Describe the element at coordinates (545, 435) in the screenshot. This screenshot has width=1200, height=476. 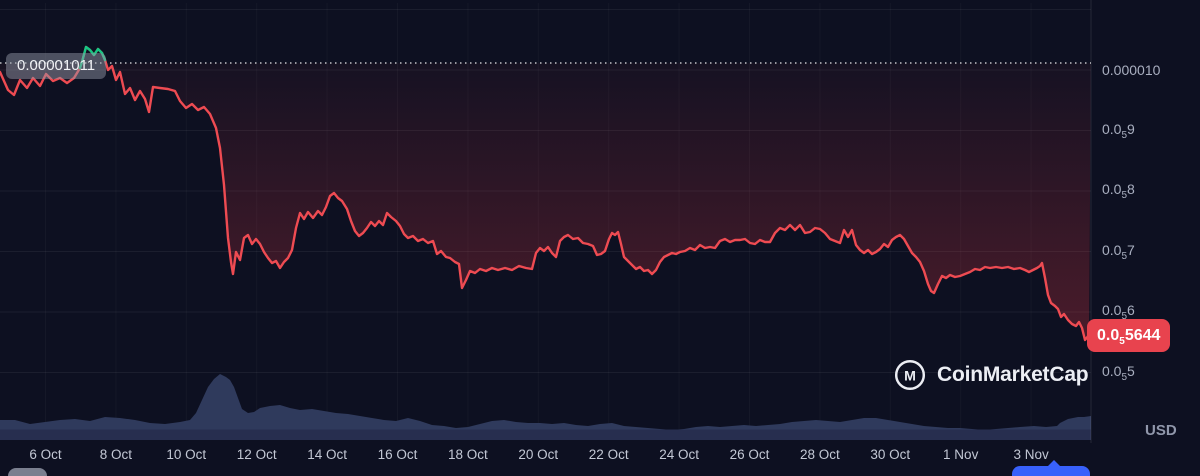
I see `timeline-scrubber-bar` at that location.